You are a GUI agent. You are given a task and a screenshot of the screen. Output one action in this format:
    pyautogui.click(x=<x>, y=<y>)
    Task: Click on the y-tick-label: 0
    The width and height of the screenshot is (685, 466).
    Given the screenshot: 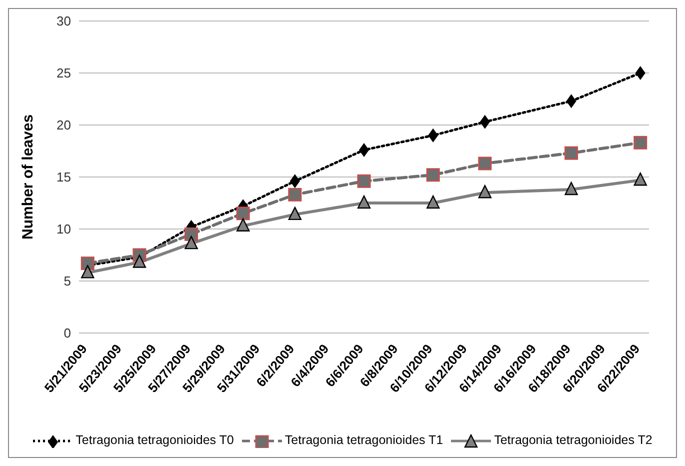 What is the action you would take?
    pyautogui.click(x=67, y=333)
    